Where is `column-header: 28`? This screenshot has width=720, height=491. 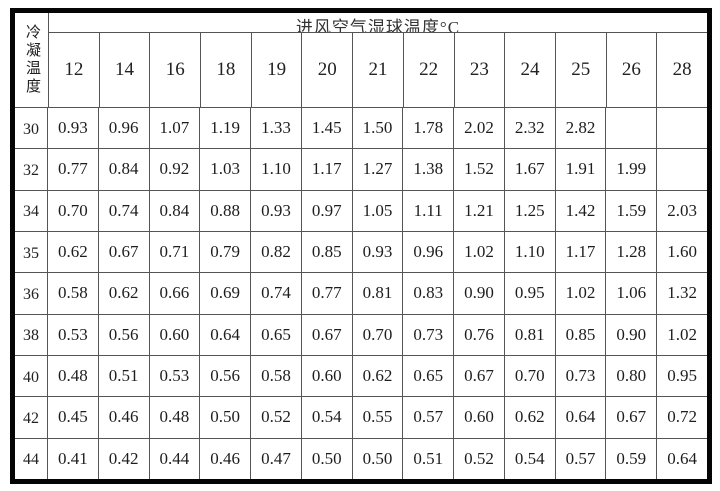
column-header: 28 is located at coordinates (681, 70).